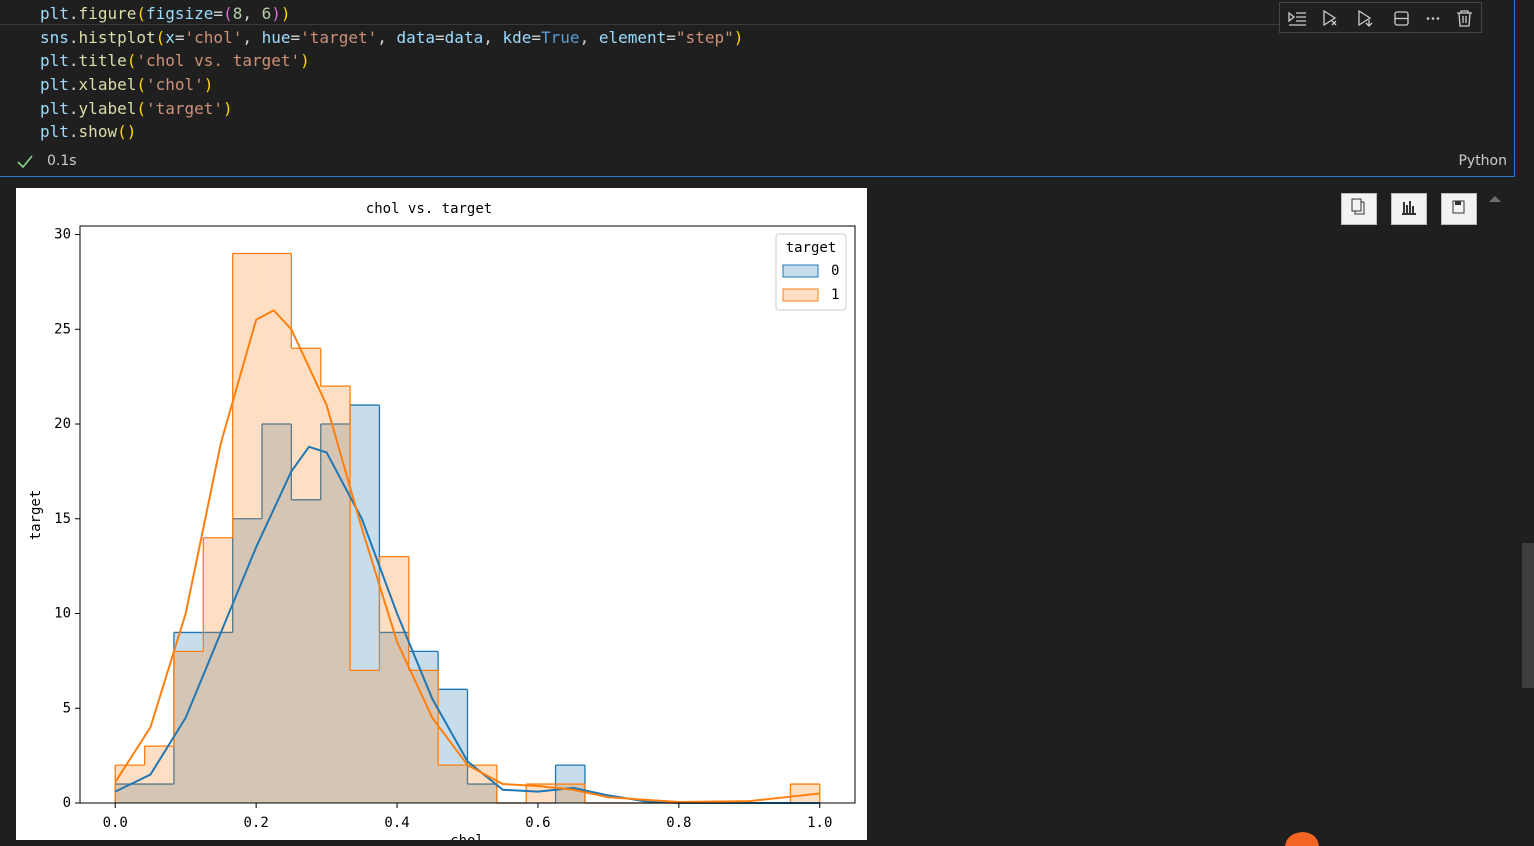 The height and width of the screenshot is (846, 1534). What do you see at coordinates (811, 248) in the screenshot?
I see `legend-title: target` at bounding box center [811, 248].